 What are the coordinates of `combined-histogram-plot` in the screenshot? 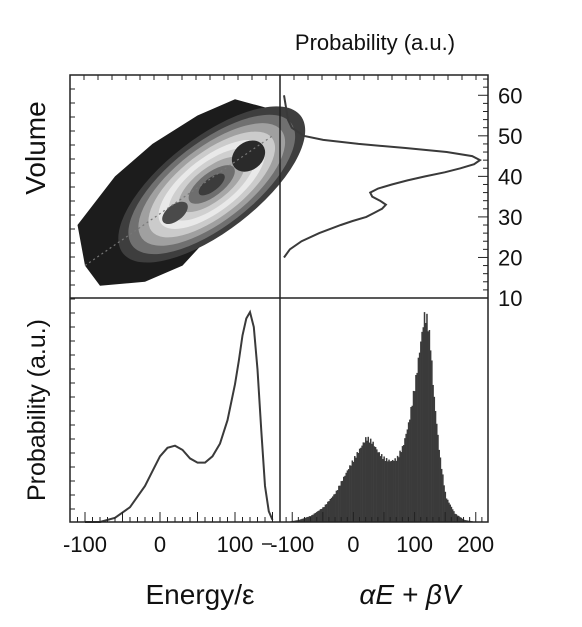 It's located at (382, 417).